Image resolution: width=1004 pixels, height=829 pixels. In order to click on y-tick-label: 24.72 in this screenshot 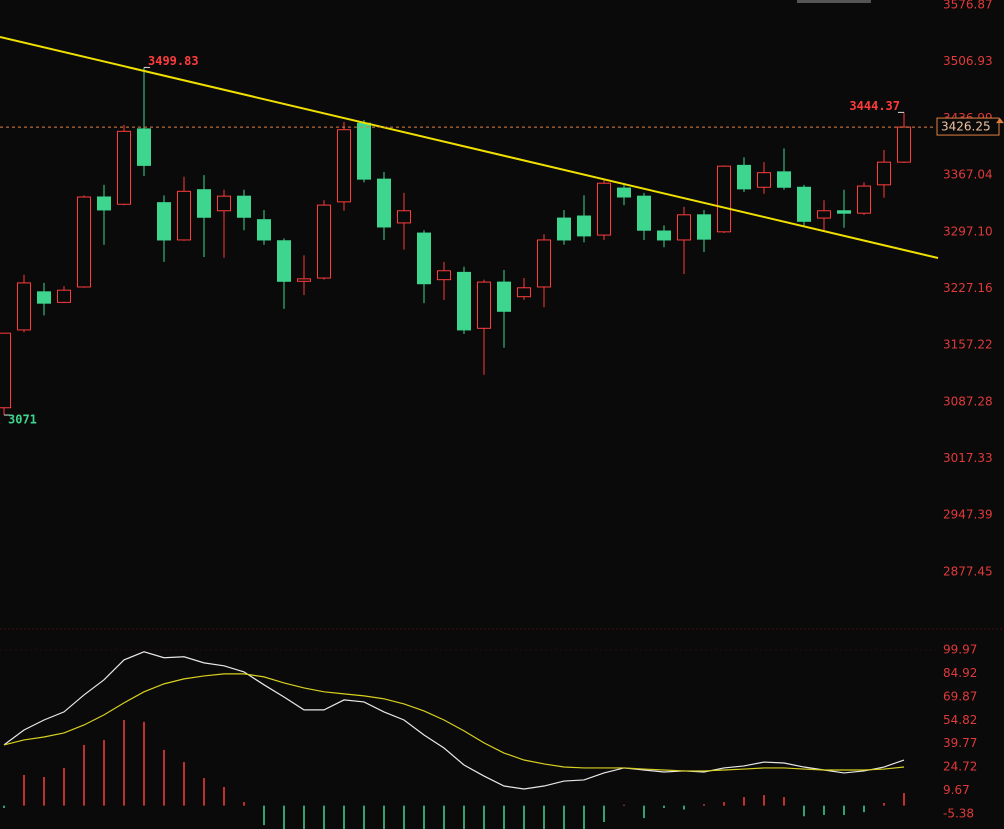, I will do `click(960, 767)`.